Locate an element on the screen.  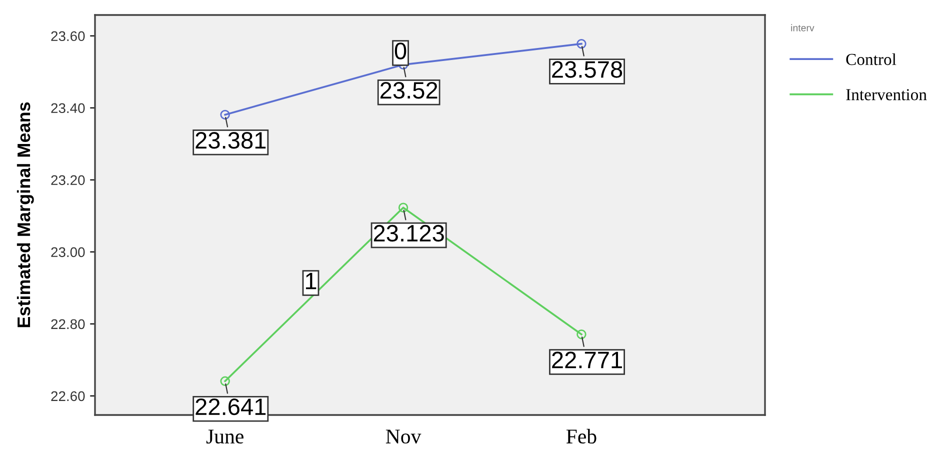
data-label: 22.771 is located at coordinates (587, 360).